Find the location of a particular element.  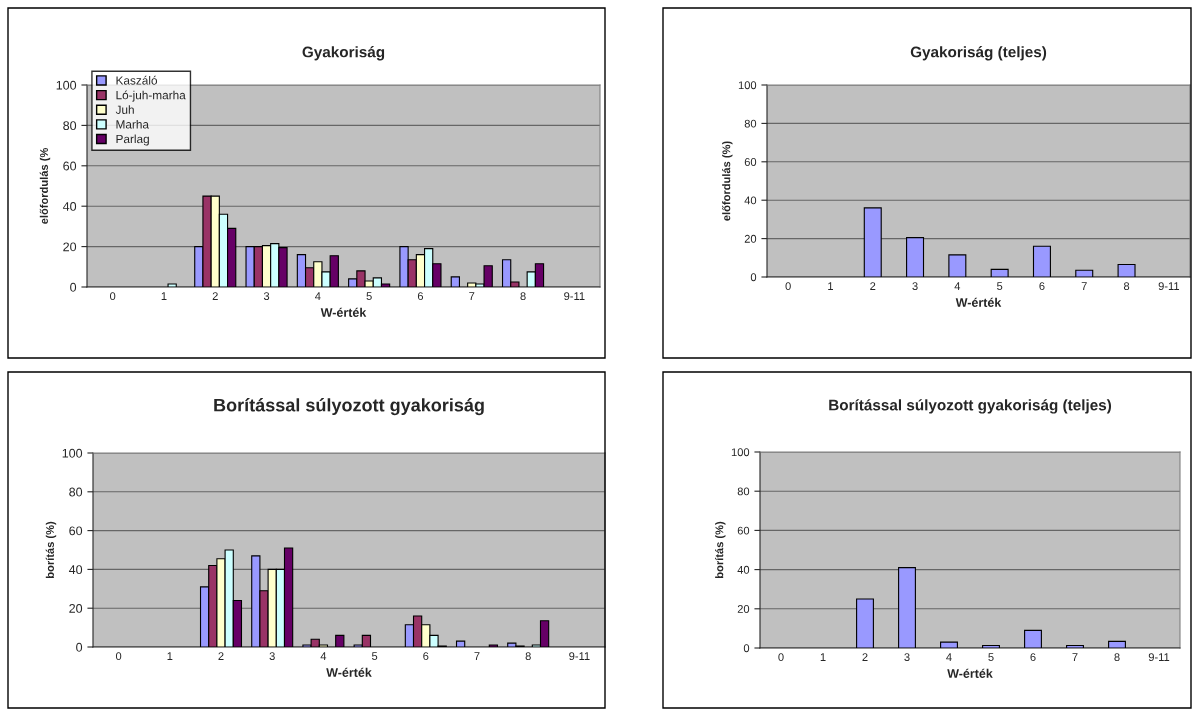

chart-title: Borítással súlyozott gyakoriság is located at coordinates (349, 407).